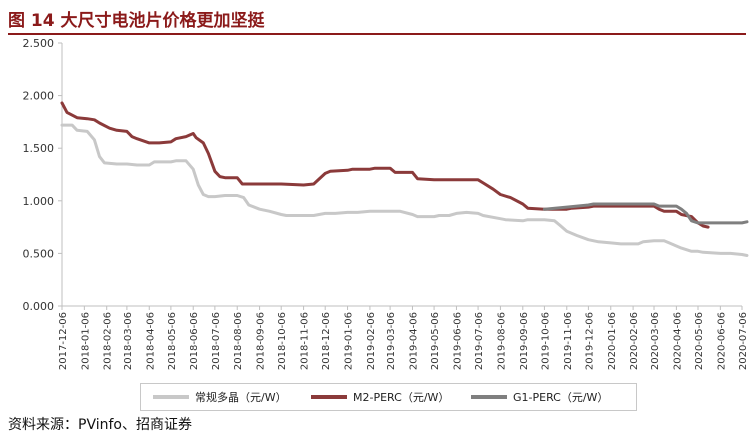 Image resolution: width=754 pixels, height=439 pixels. Describe the element at coordinates (282, 341) in the screenshot. I see `x-tick-label: 2018-10-06` at that location.